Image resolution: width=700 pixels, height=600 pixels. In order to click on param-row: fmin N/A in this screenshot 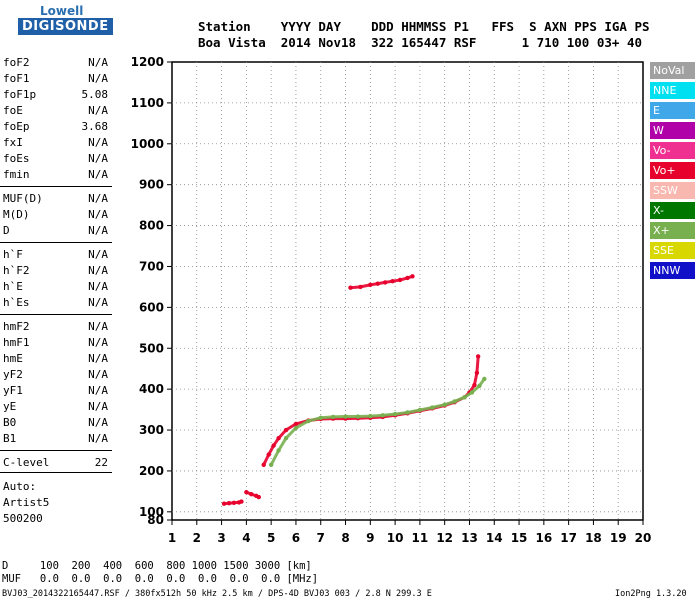, I will do `click(56, 176)`.